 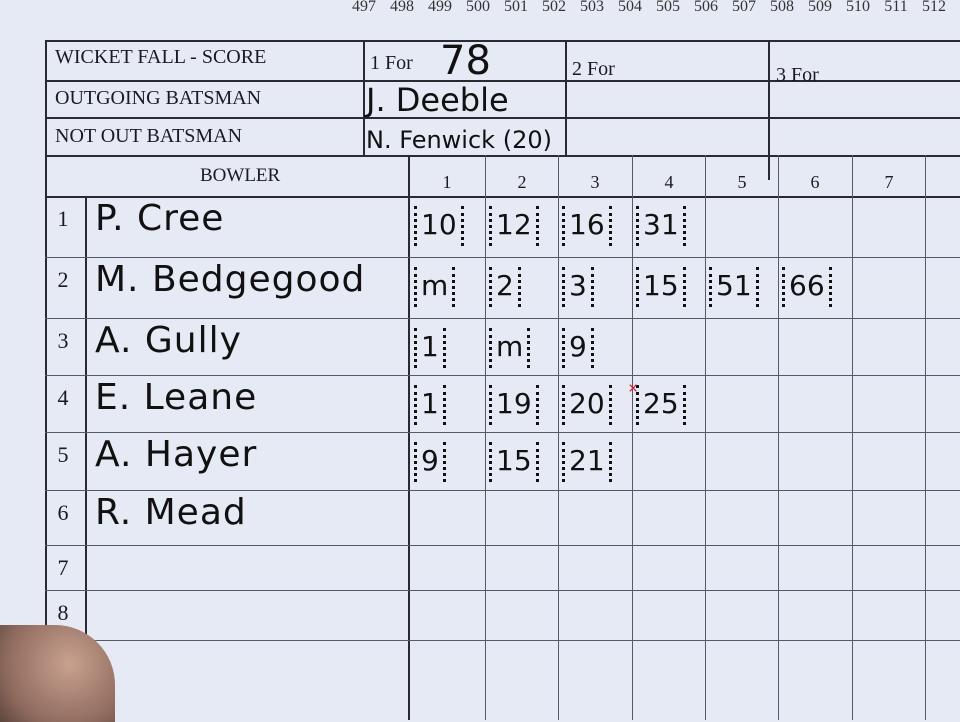 What do you see at coordinates (149, 136) in the screenshot?
I see `not-out-batsman-label: NOT OUT BATSMAN` at bounding box center [149, 136].